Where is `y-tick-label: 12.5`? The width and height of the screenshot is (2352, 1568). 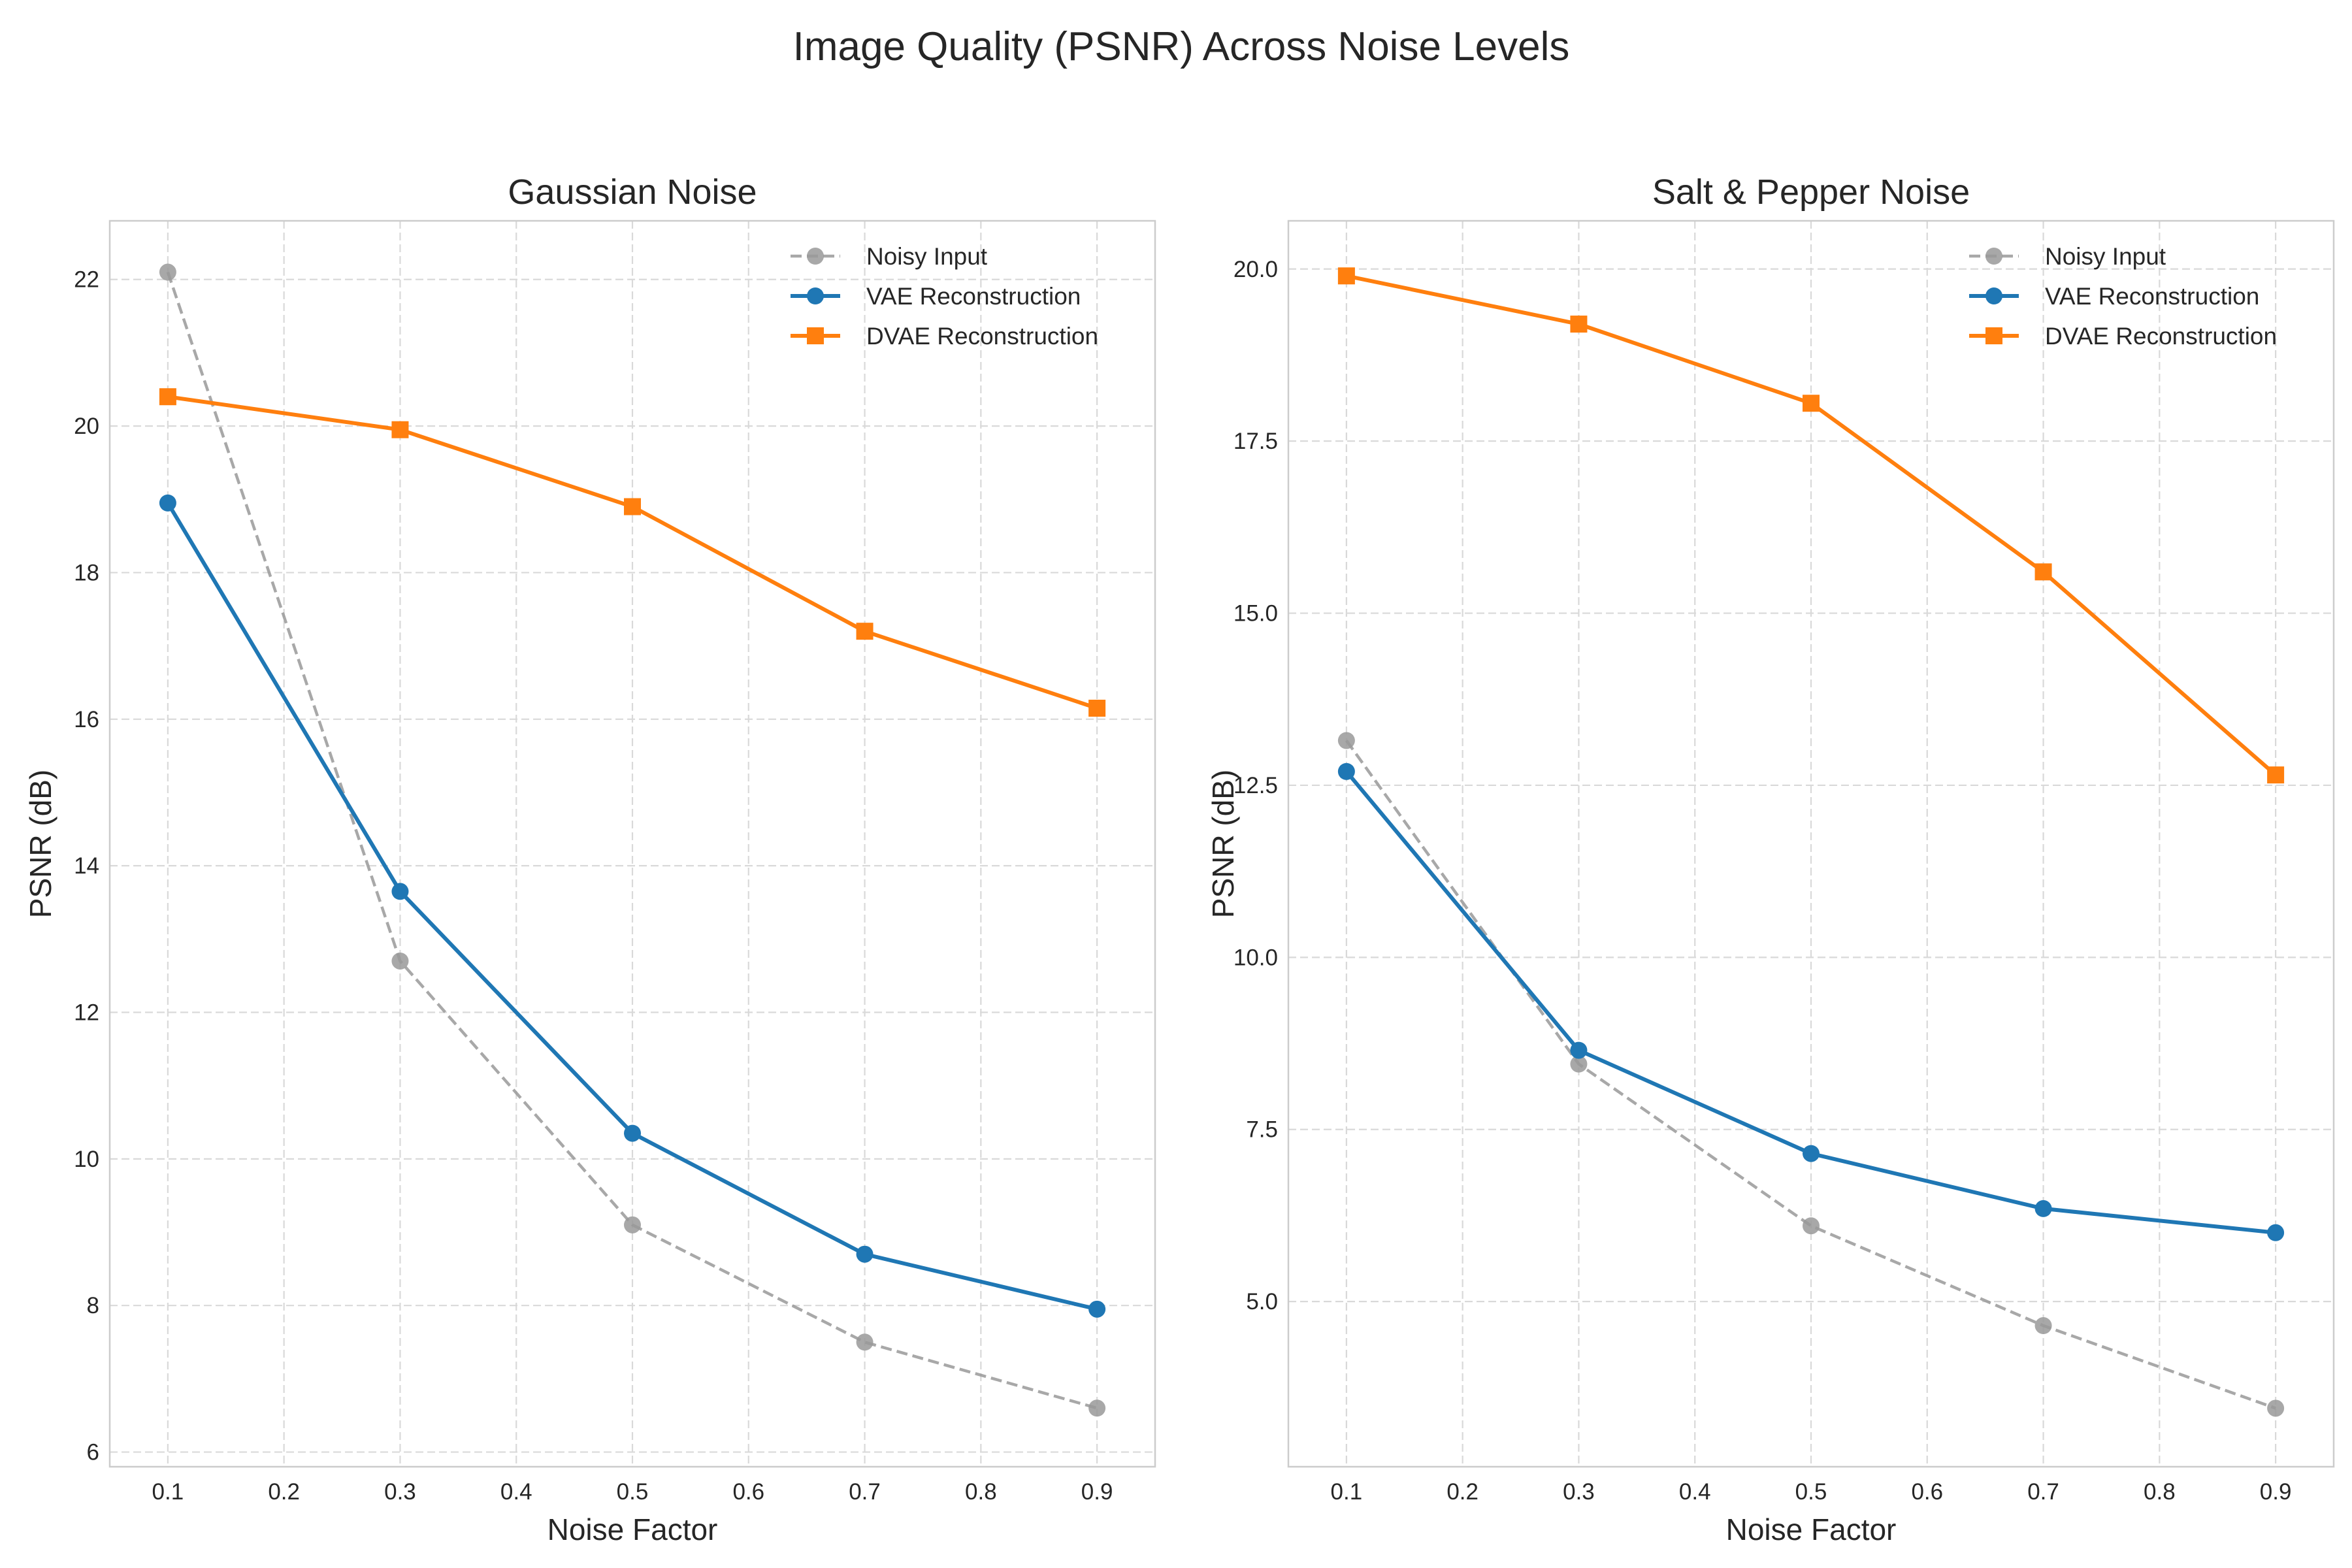
y-tick-label: 12.5 is located at coordinates (1255, 785).